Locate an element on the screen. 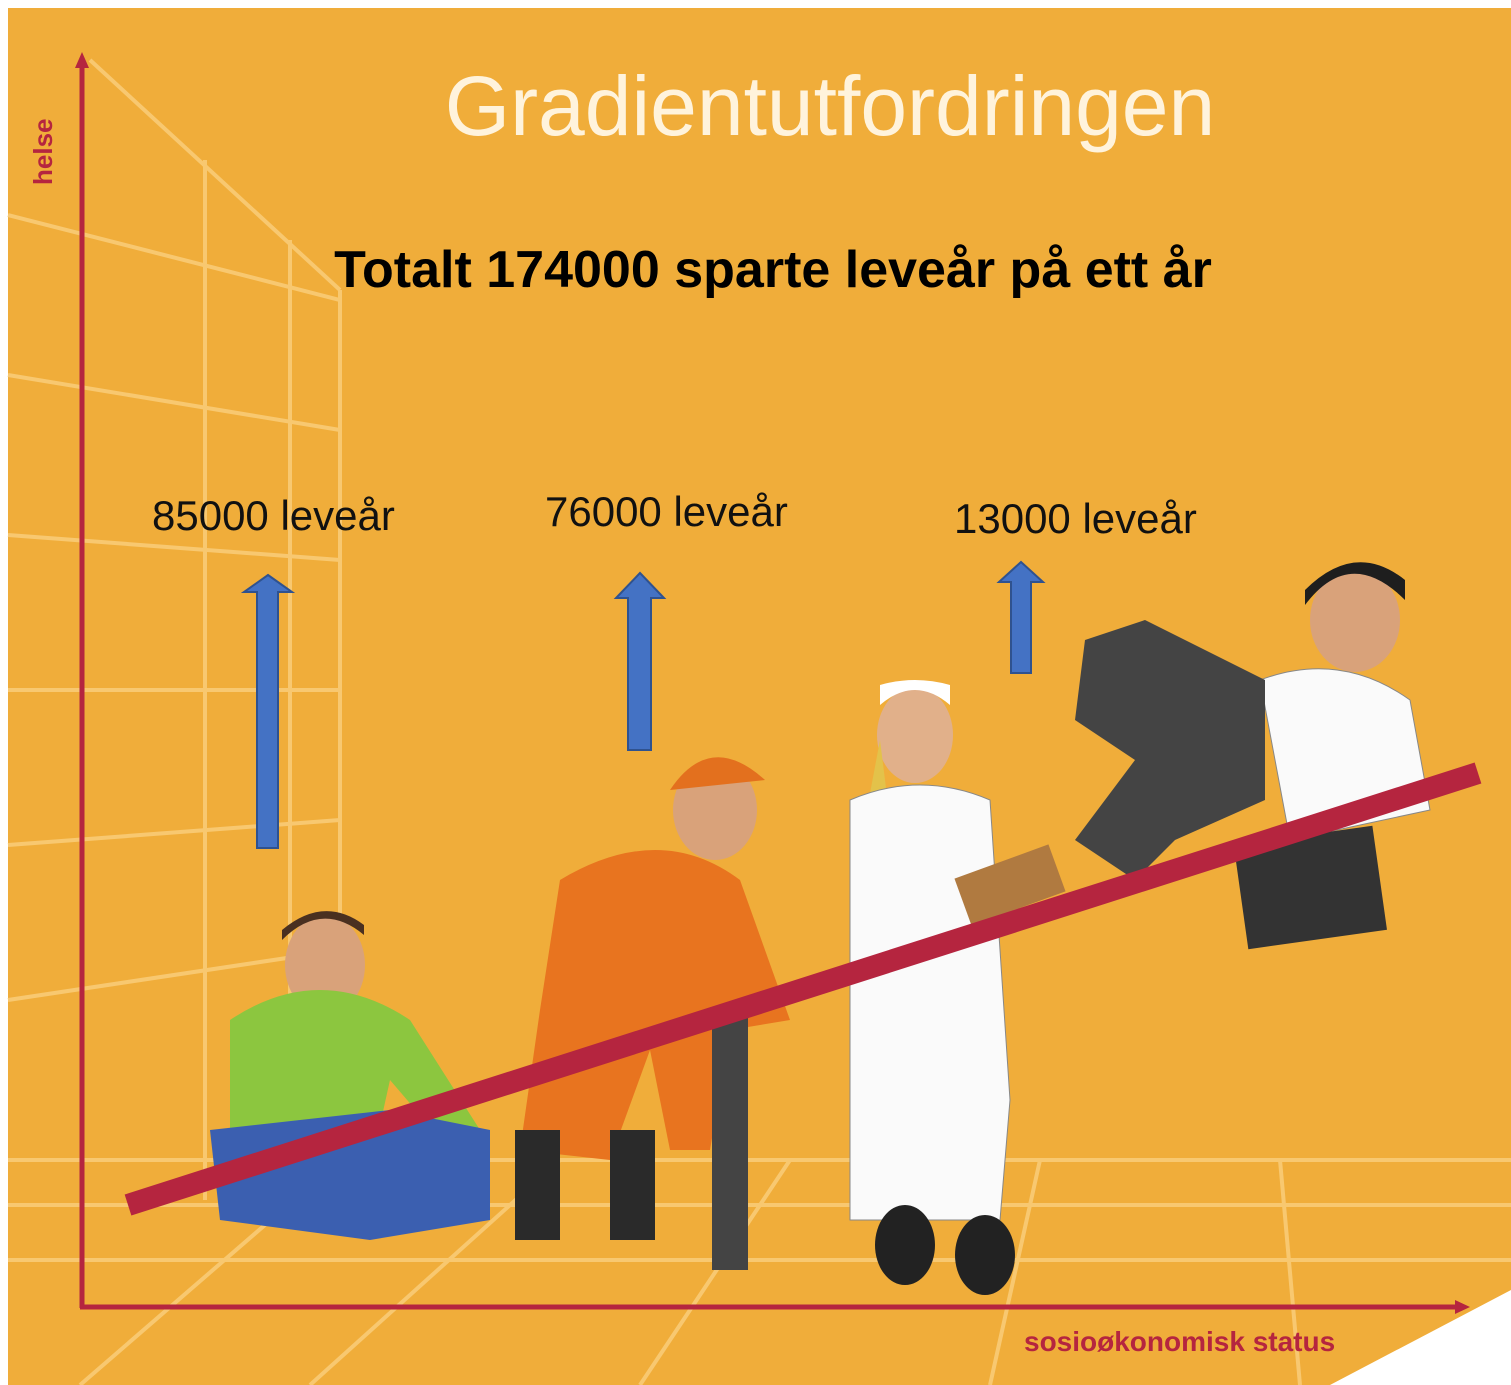 This screenshot has height=1385, width=1511. group-label: 76000 leveår is located at coordinates (666, 511).